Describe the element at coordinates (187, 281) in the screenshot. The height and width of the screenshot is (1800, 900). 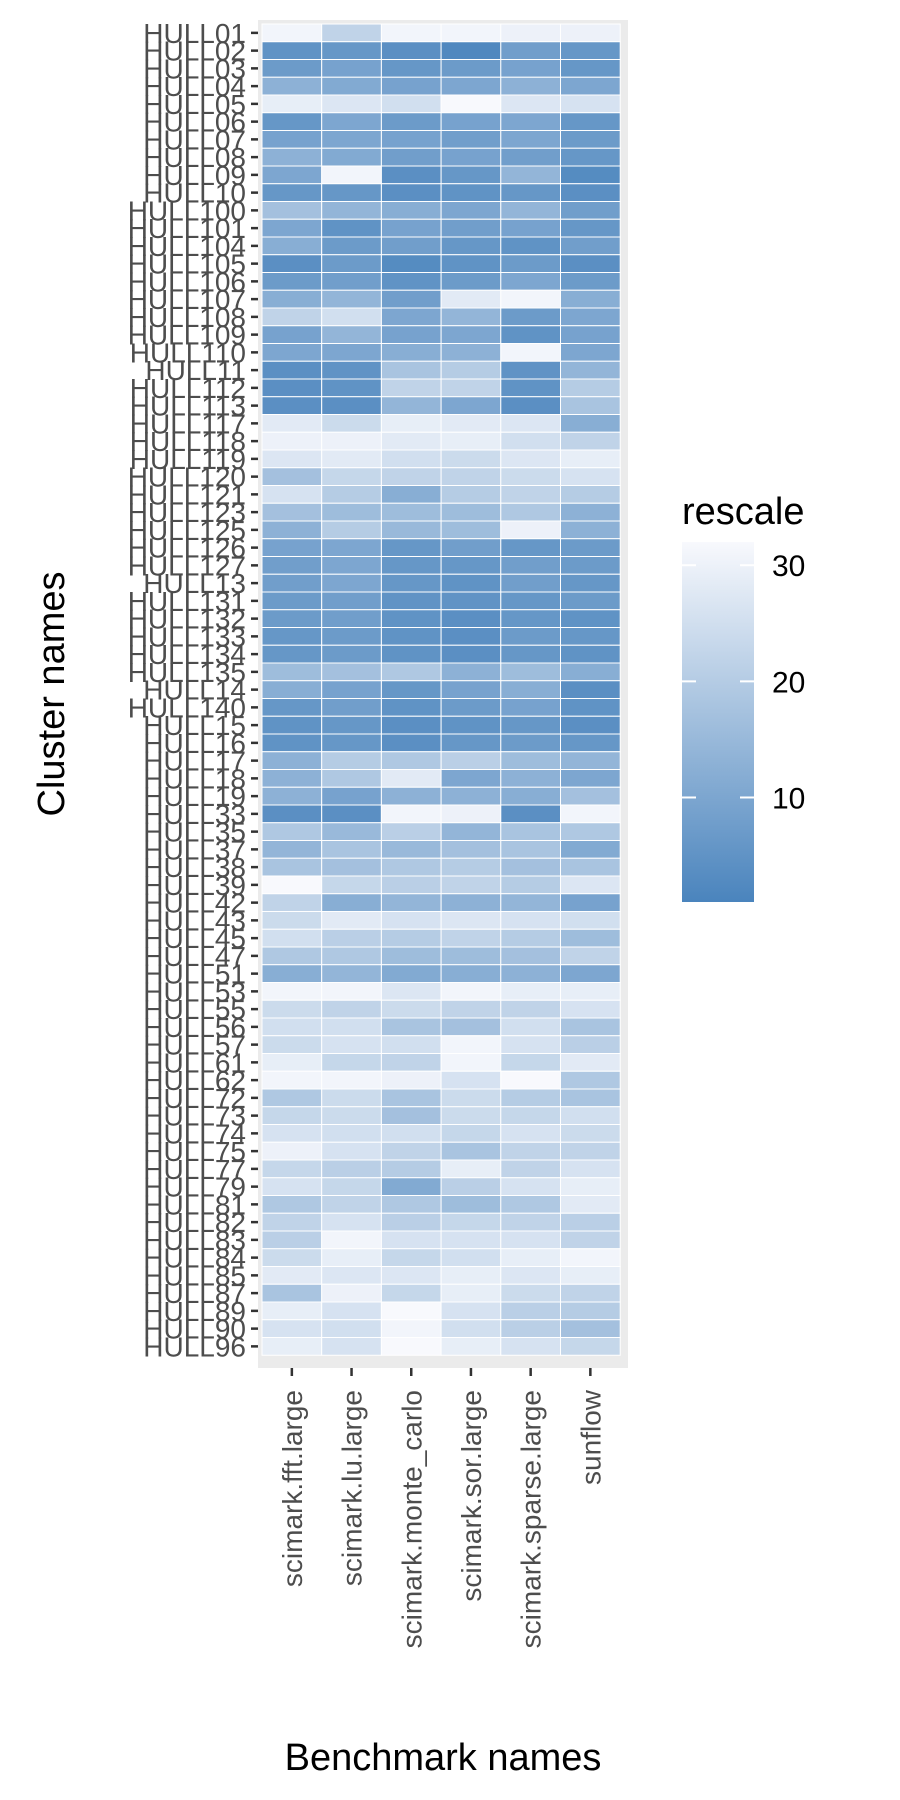
I see `y-tick-label: HULL106` at that location.